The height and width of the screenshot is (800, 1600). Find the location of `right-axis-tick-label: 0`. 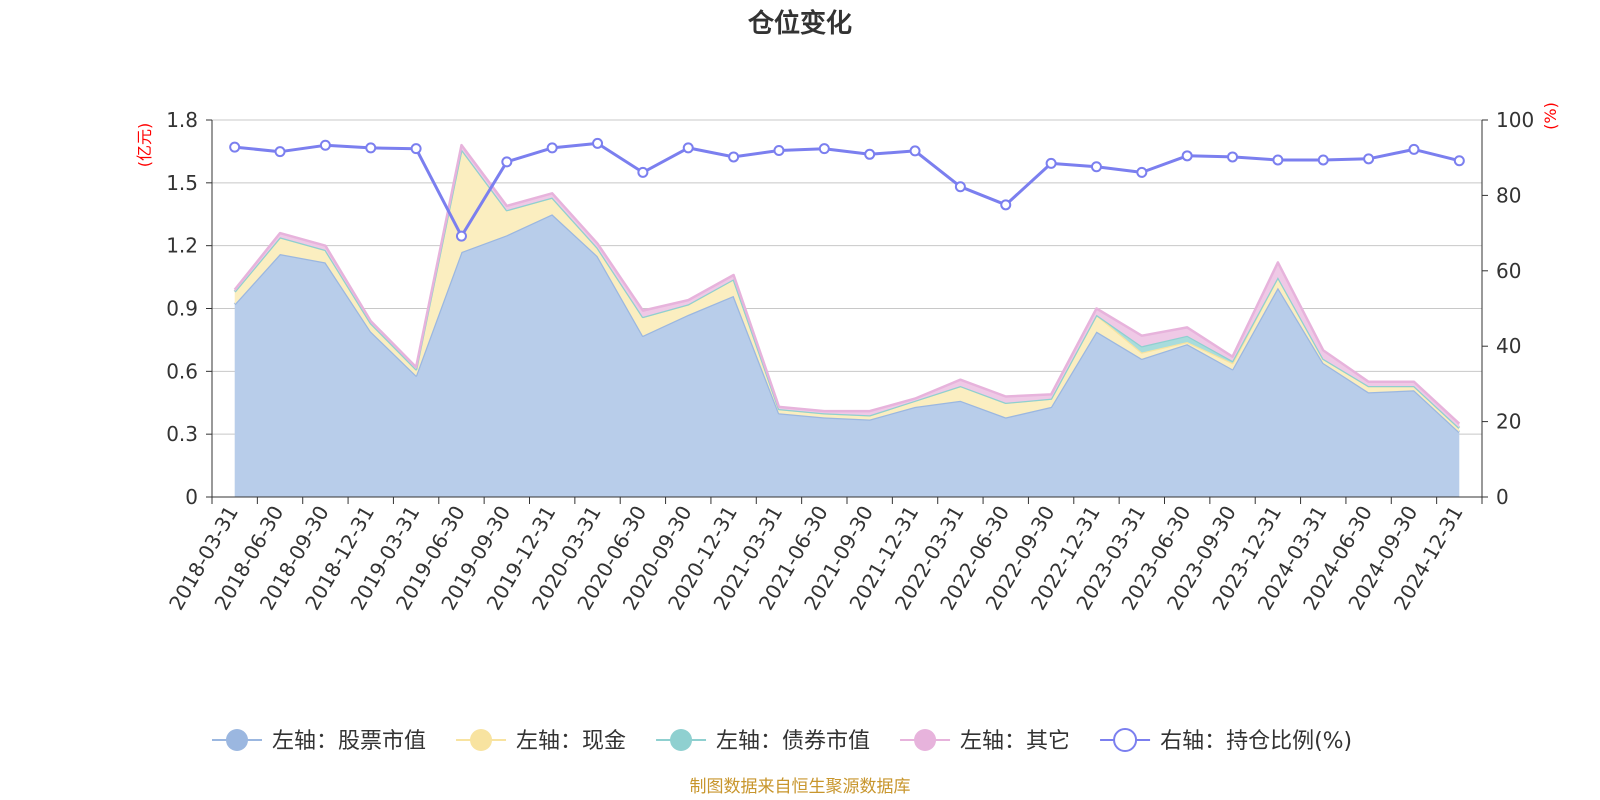

right-axis-tick-label: 0 is located at coordinates (1502, 497).